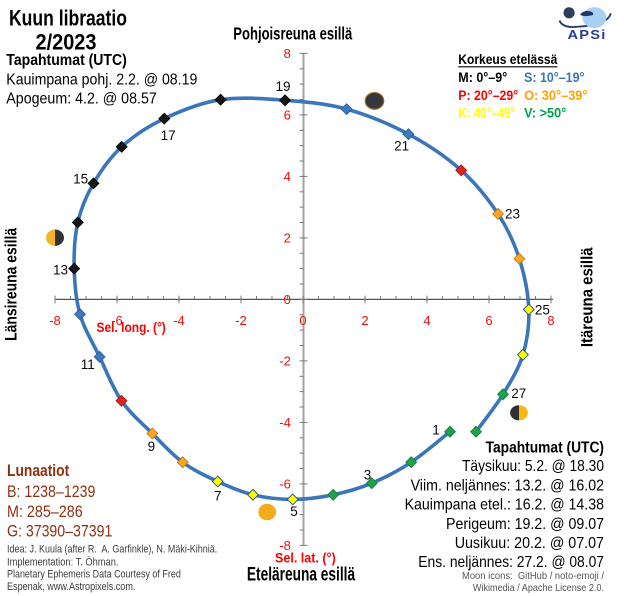 The width and height of the screenshot is (624, 596). I want to click on svg-text: Pohjoisreuna esillä, so click(292, 33).